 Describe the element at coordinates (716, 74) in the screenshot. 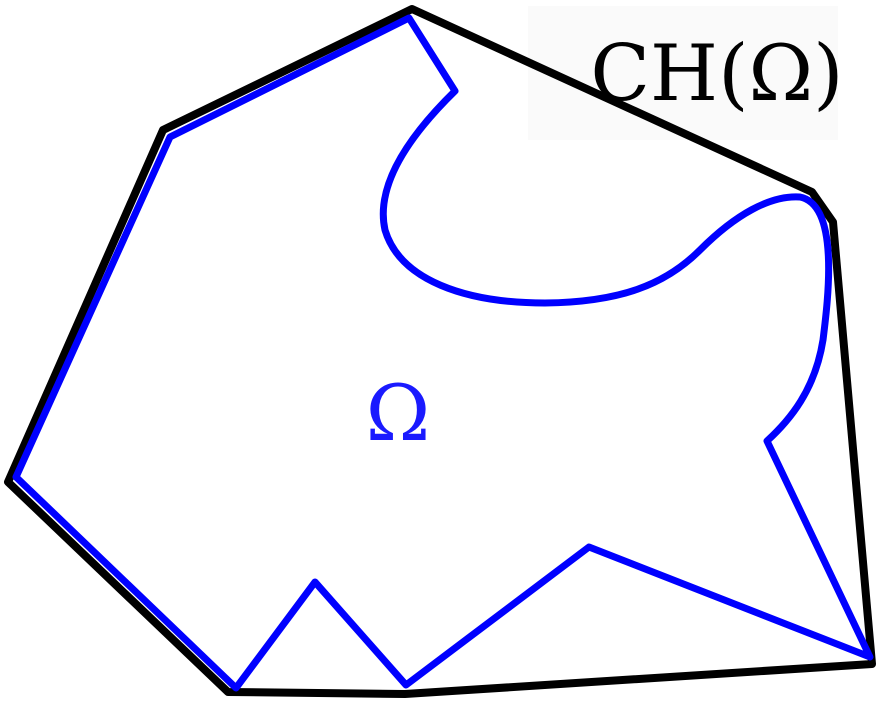

I see `convex-hull-label: CH(Ω)` at that location.